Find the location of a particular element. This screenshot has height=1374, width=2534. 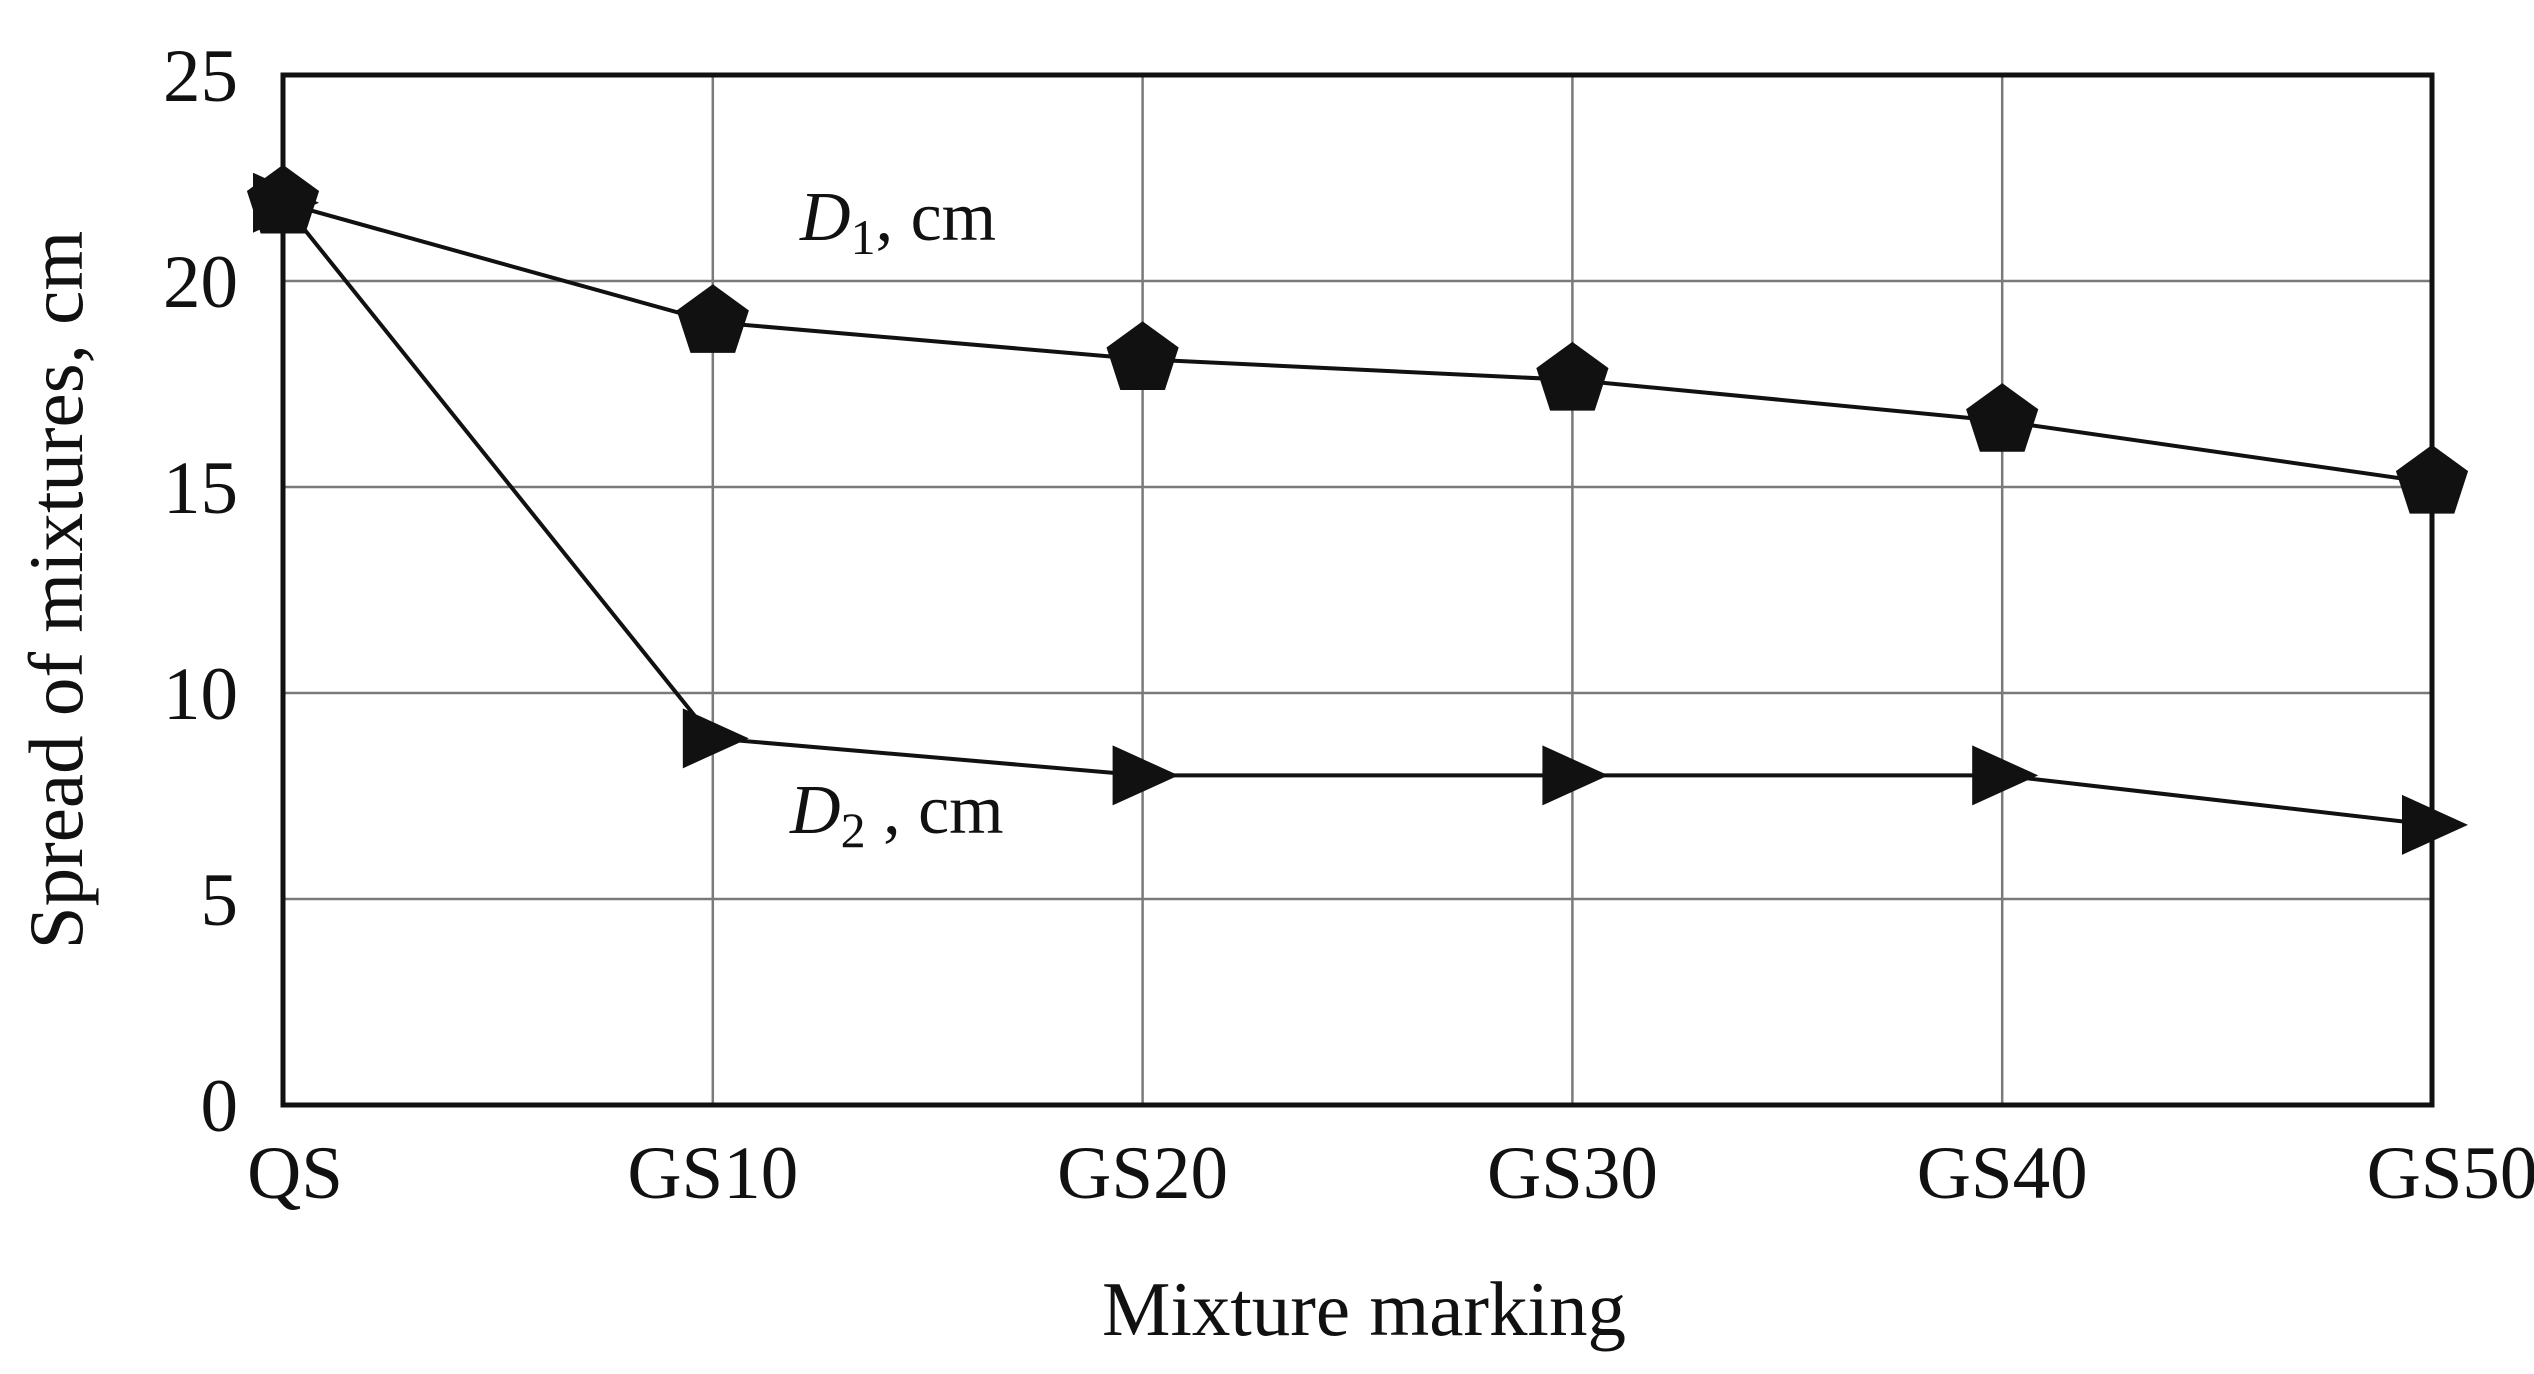

y-tick-label: 0 is located at coordinates (220, 1106).